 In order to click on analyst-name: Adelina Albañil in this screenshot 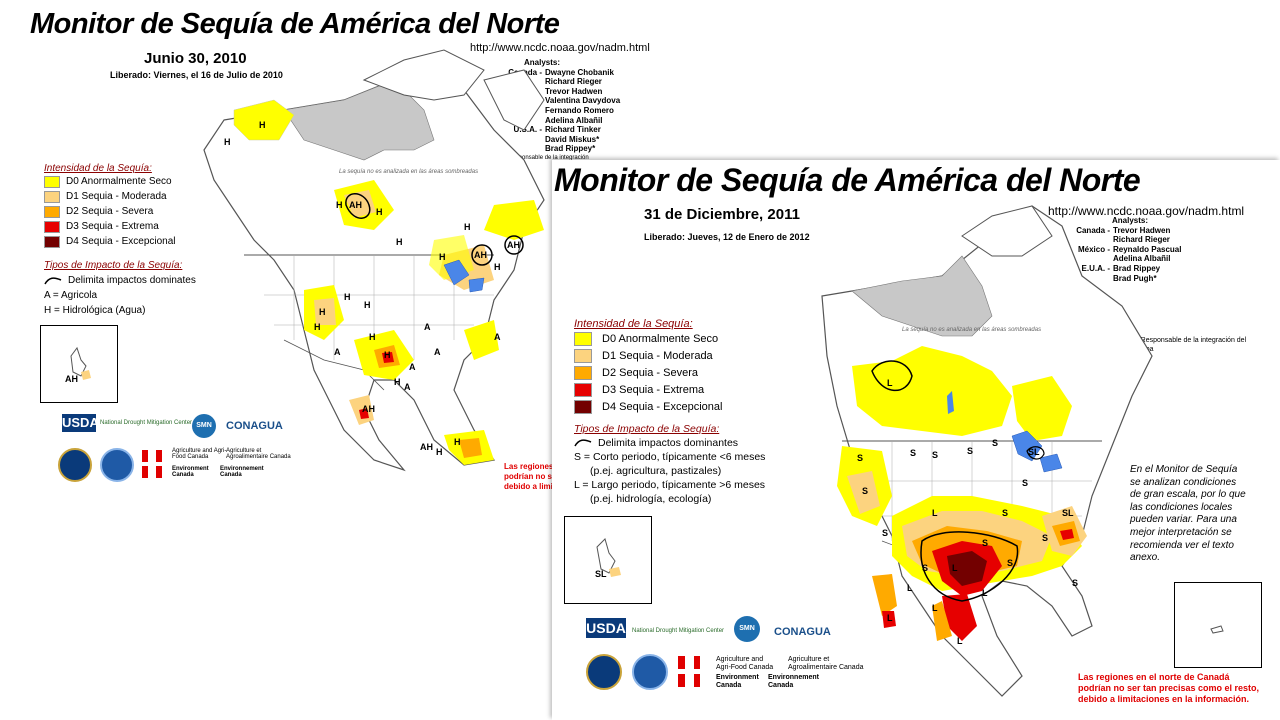, I will do `click(1142, 259)`.